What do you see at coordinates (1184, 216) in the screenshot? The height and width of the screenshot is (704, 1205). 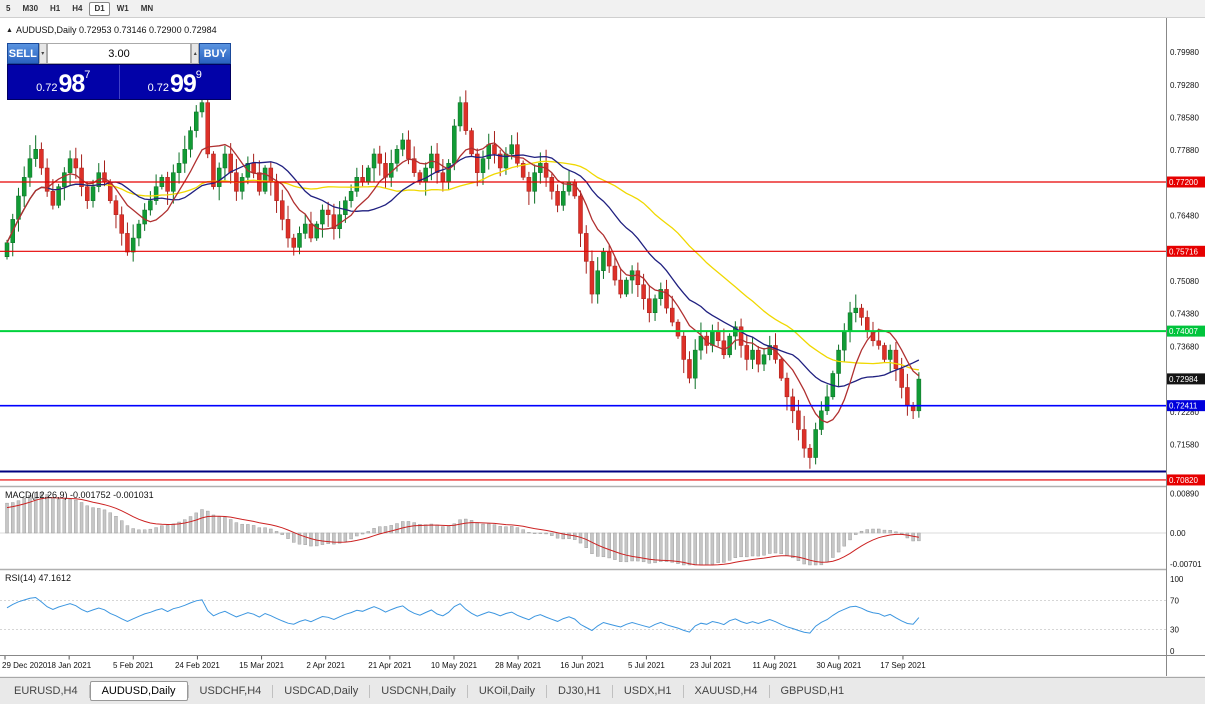 I see `svg-text: 0.76480` at bounding box center [1184, 216].